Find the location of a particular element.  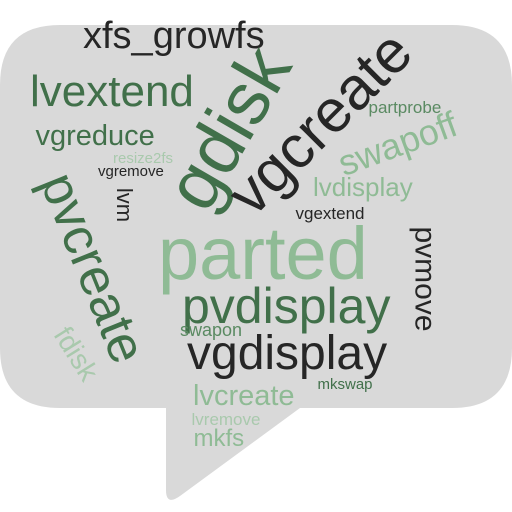

word-mkswap: mkswap is located at coordinates (345, 384).